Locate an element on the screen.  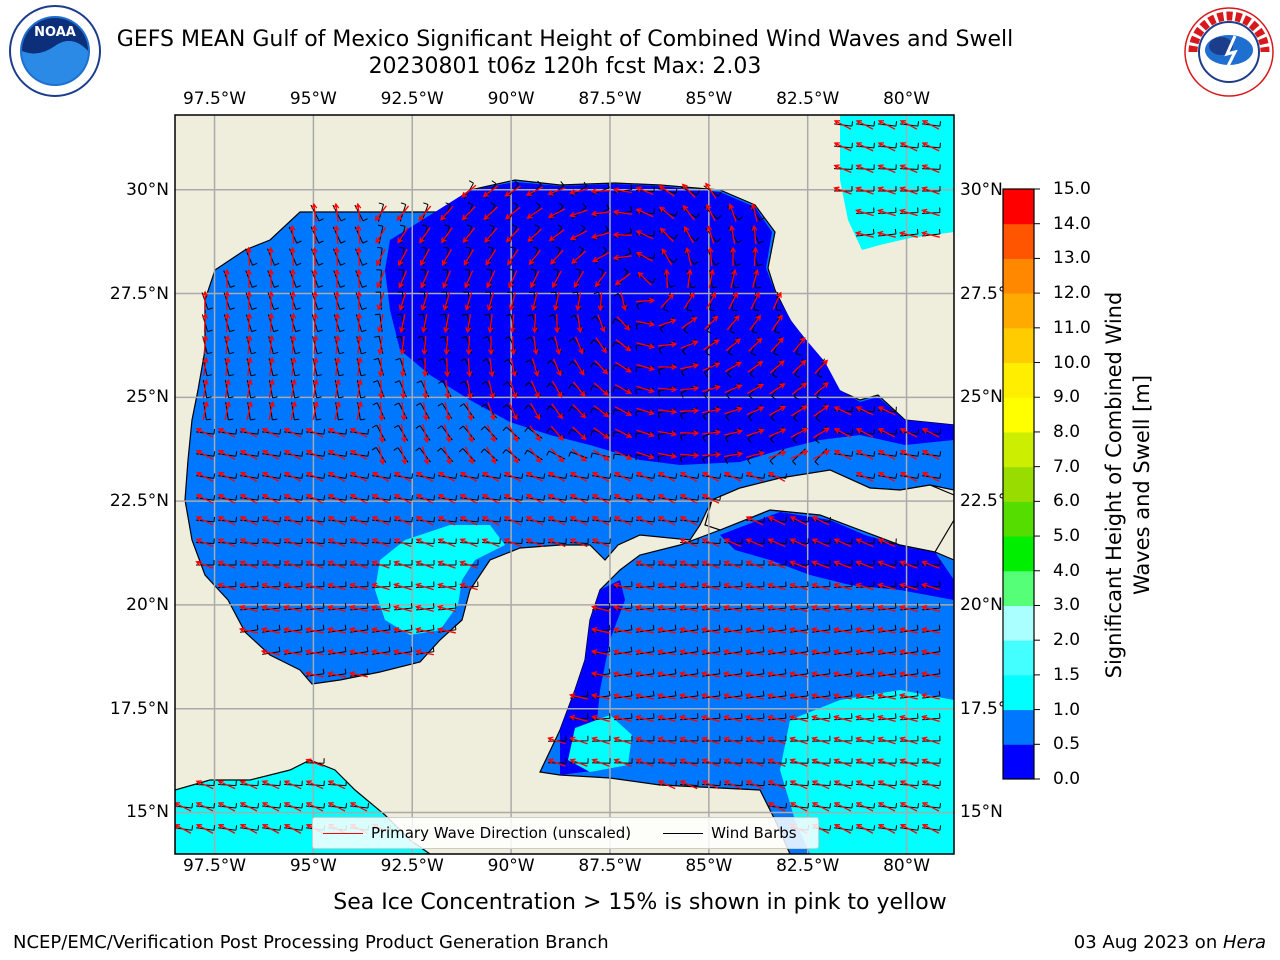
colorbar-band is located at coordinates (1018, 449).